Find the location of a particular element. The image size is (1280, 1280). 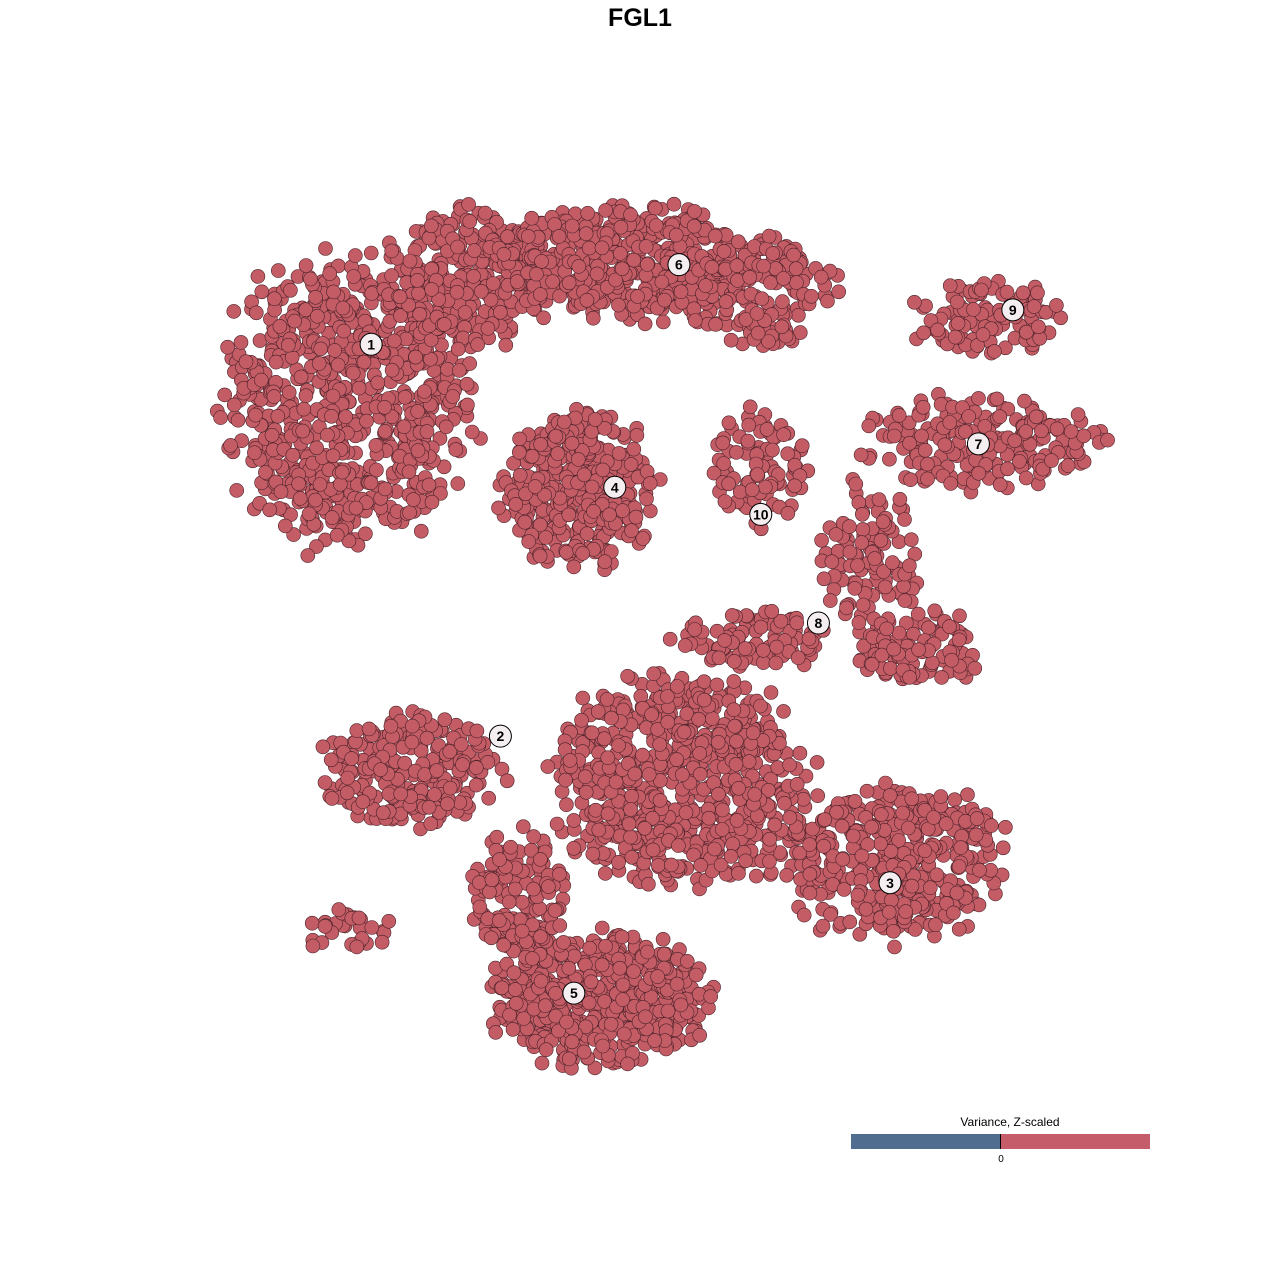

legend-low-segment is located at coordinates (925, 1141).